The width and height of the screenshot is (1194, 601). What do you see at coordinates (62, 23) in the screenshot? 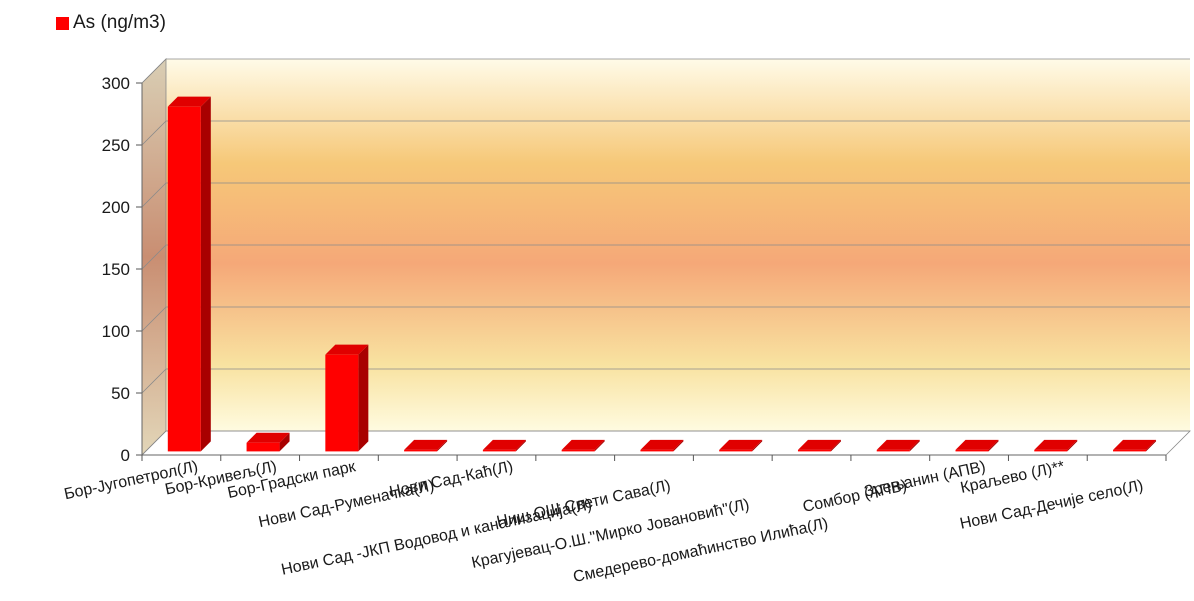
I see `legend-swatch` at bounding box center [62, 23].